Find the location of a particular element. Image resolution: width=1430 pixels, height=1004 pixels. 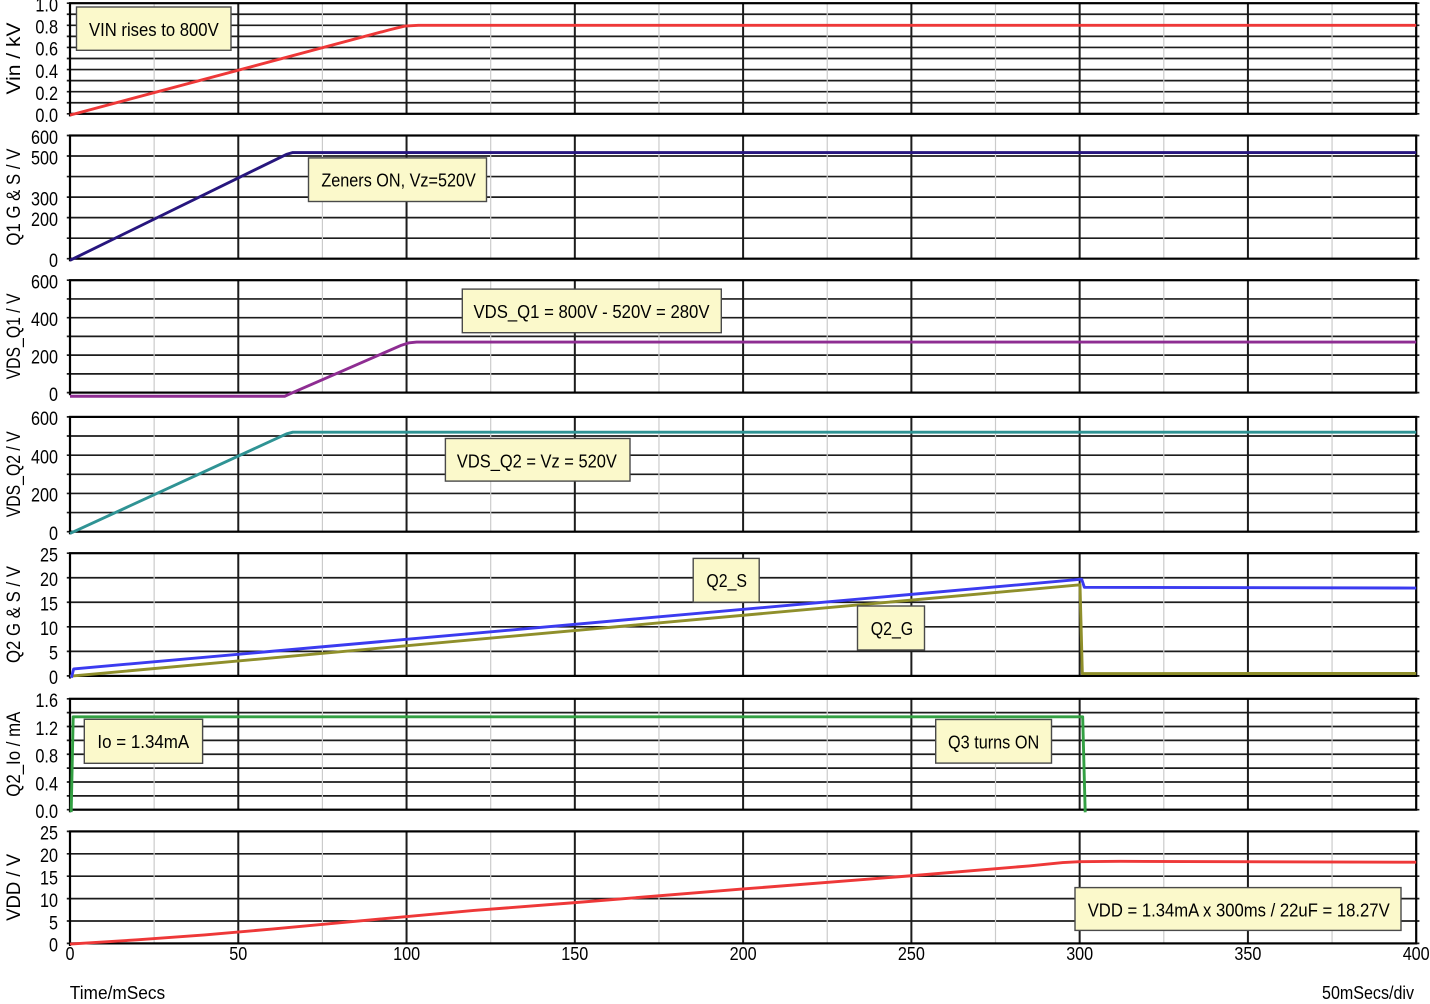

svg-text: Q2_Io / mA is located at coordinates (14, 753).